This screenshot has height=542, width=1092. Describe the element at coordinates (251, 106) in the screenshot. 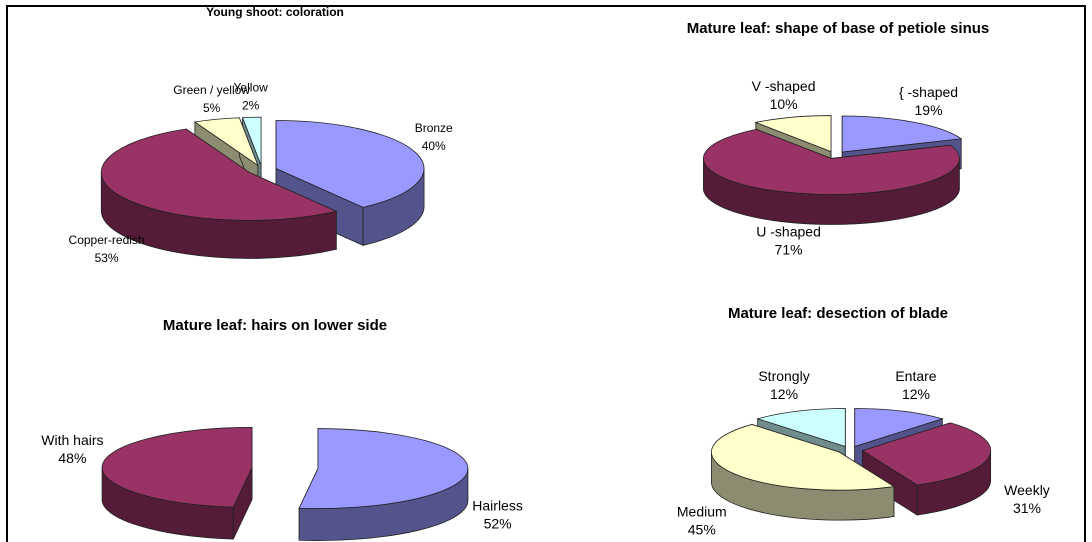

I see `slice-value-label: 2%` at that location.